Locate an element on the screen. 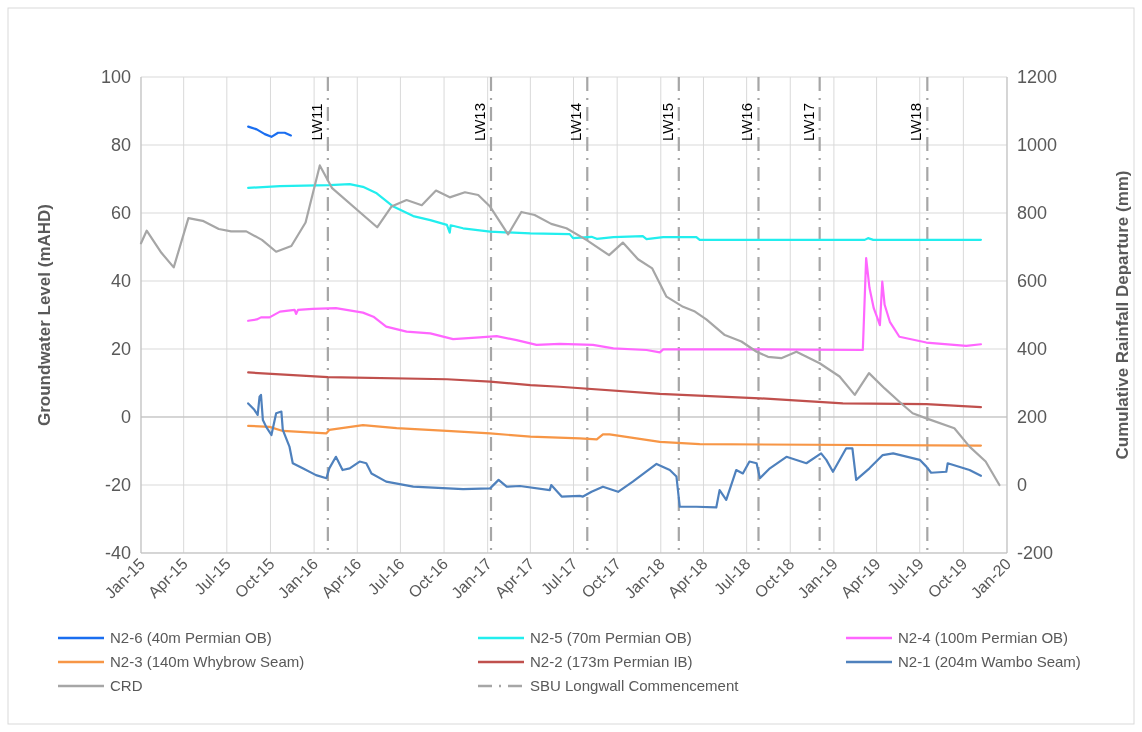 This screenshot has height=732, width=1142. y2-tick-label: 1200 is located at coordinates (1037, 77).